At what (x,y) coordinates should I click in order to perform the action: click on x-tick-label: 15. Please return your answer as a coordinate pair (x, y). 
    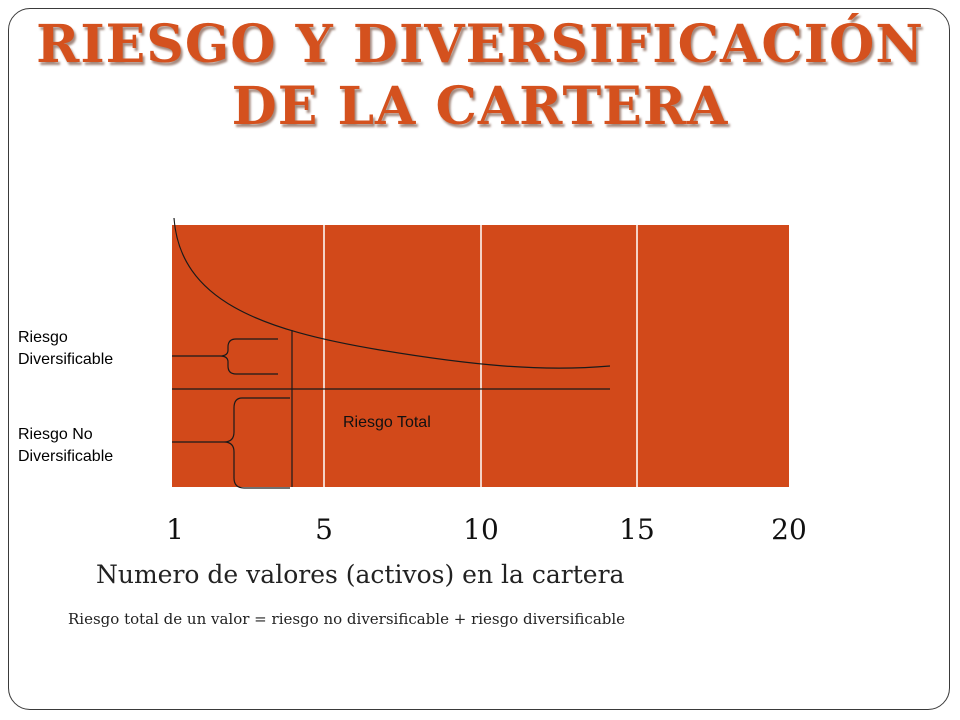
    Looking at the image, I should click on (637, 529).